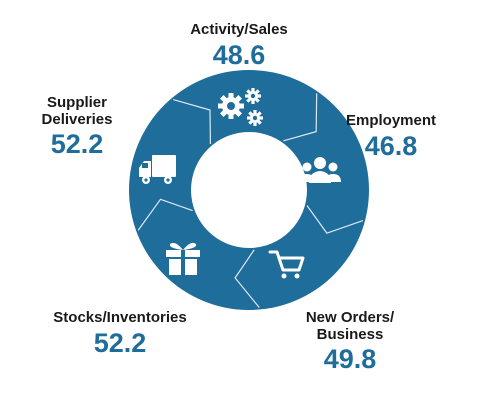 The height and width of the screenshot is (416, 499). What do you see at coordinates (183, 258) in the screenshot?
I see `gift-icon` at bounding box center [183, 258].